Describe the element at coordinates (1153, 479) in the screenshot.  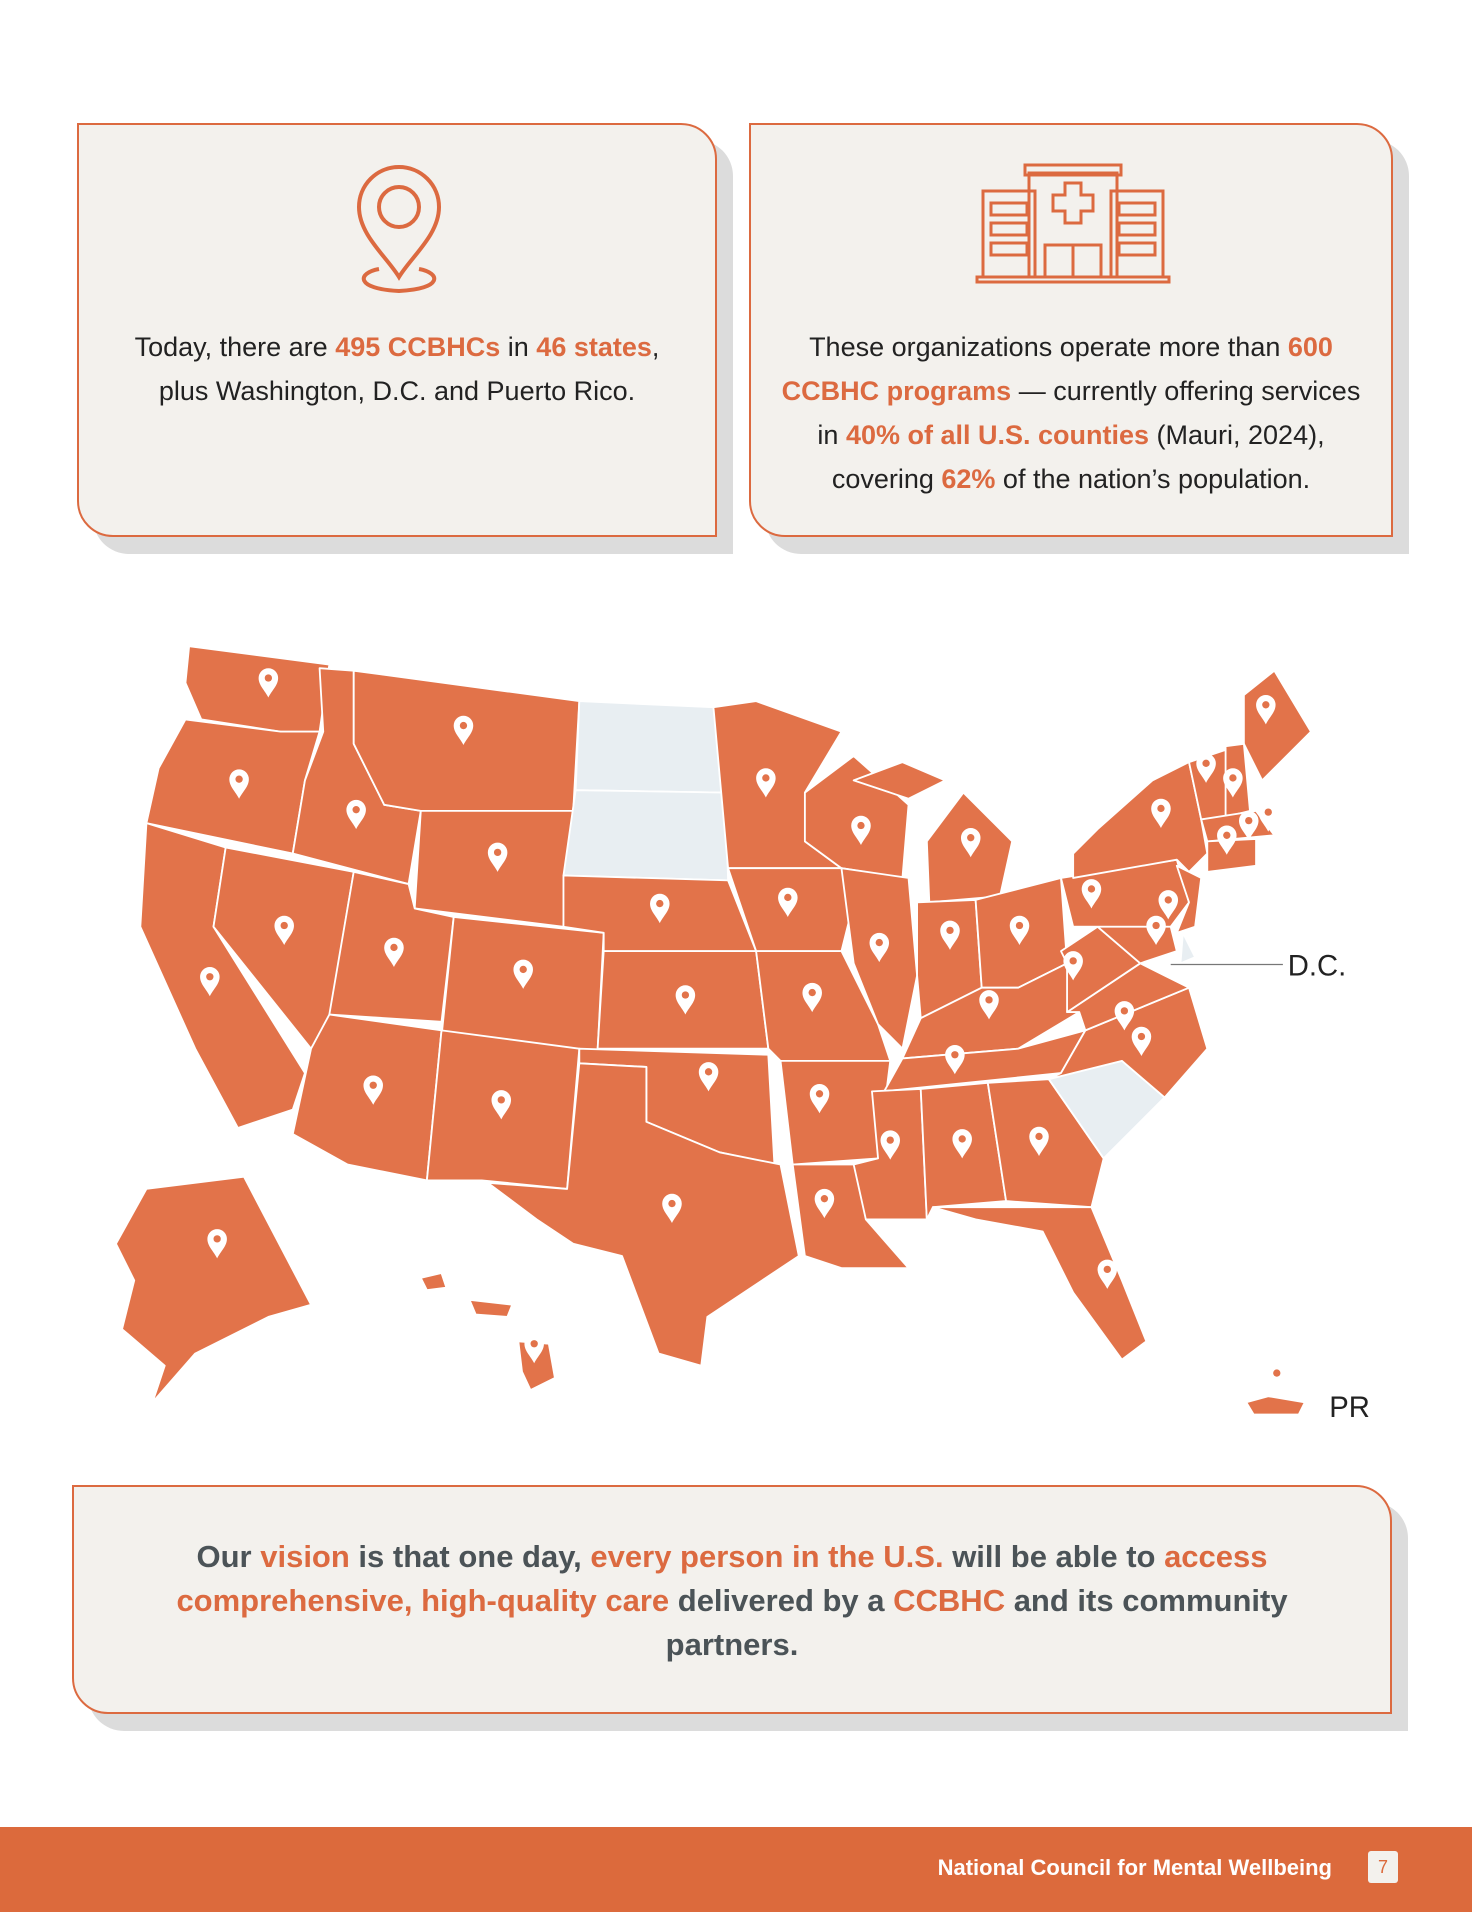
I see `text: of the nation’s population.` at that location.